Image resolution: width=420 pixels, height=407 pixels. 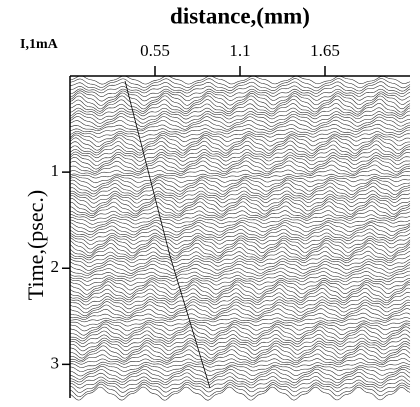 I want to click on corner-label: I,1mA, so click(x=39, y=44).